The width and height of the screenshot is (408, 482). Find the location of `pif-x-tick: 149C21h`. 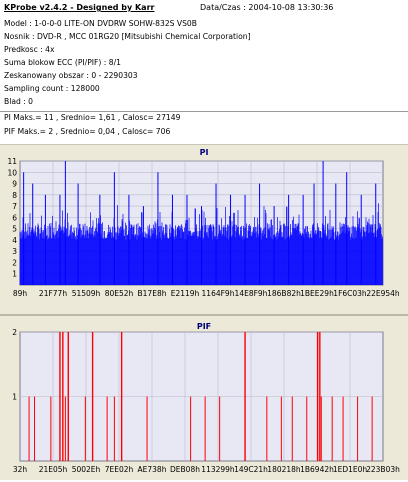

pif-x-tick: 149C21h is located at coordinates (251, 469).